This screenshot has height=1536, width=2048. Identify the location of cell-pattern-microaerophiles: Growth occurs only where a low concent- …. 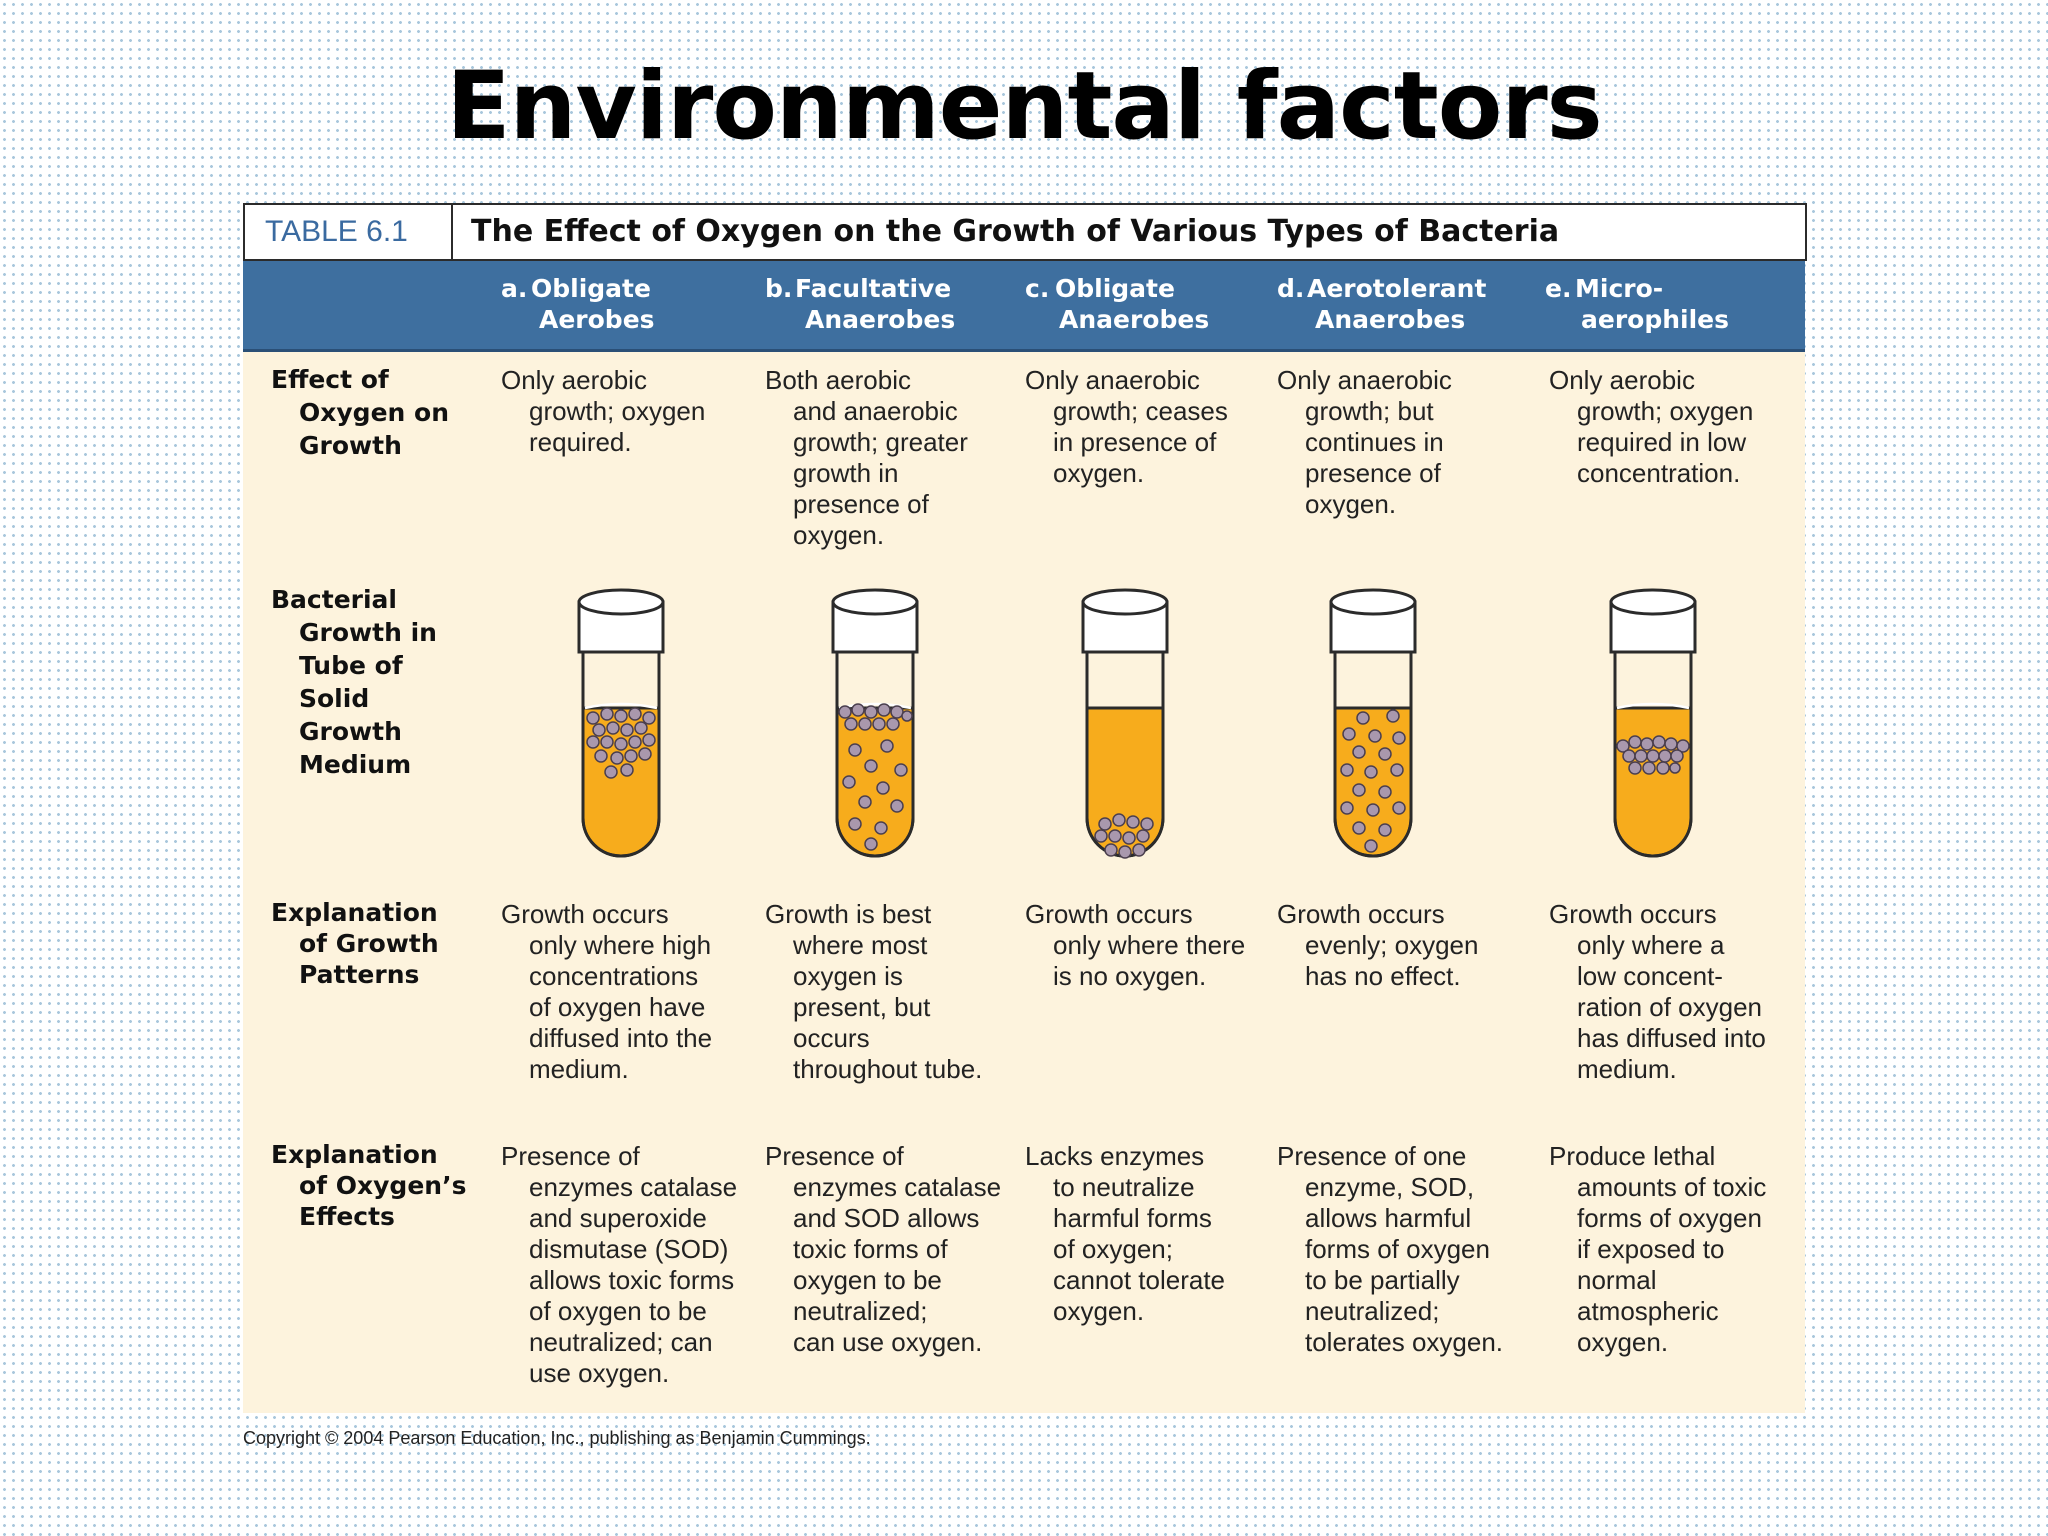
(1657, 991).